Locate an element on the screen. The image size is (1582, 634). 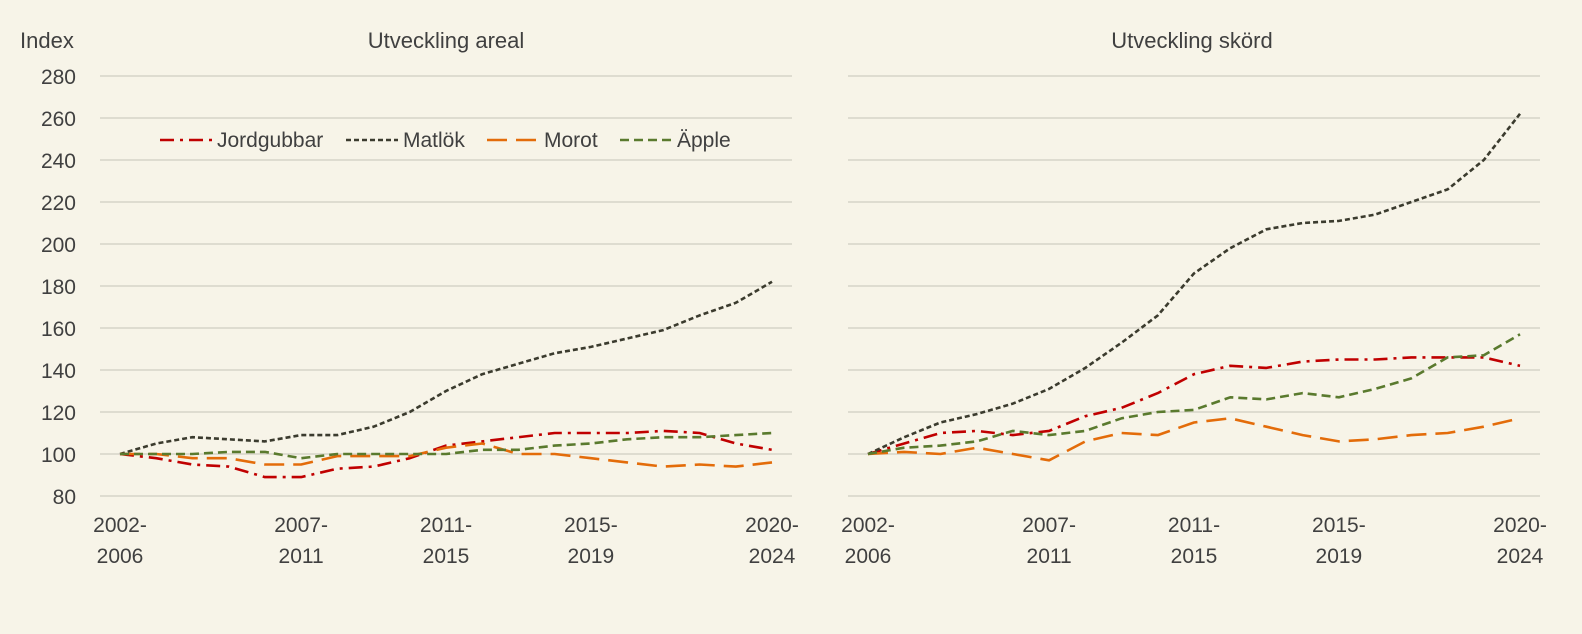
legend-label: Morot is located at coordinates (571, 140).